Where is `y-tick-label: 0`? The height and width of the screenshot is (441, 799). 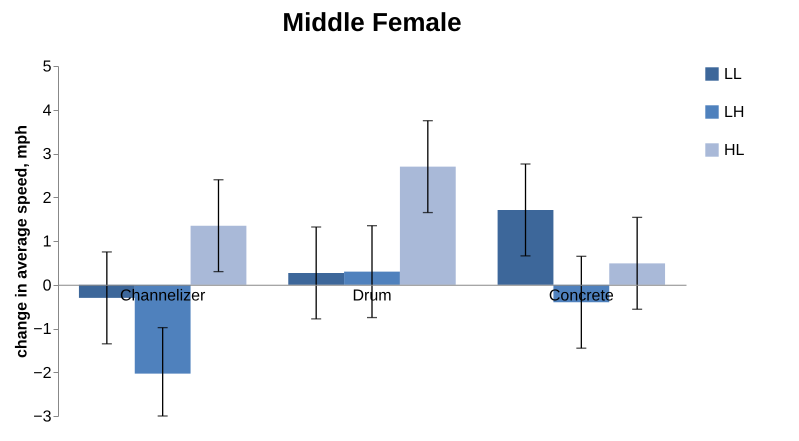 y-tick-label: 0 is located at coordinates (47, 285).